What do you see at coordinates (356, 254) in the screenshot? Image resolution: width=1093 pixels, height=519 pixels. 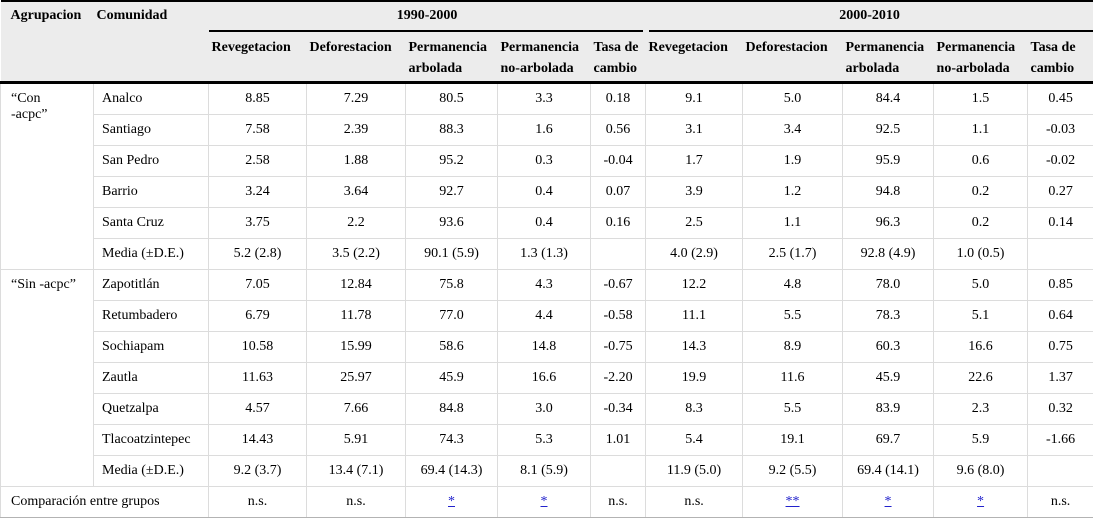 I see `data-cell: 3.5 (2.2)` at bounding box center [356, 254].